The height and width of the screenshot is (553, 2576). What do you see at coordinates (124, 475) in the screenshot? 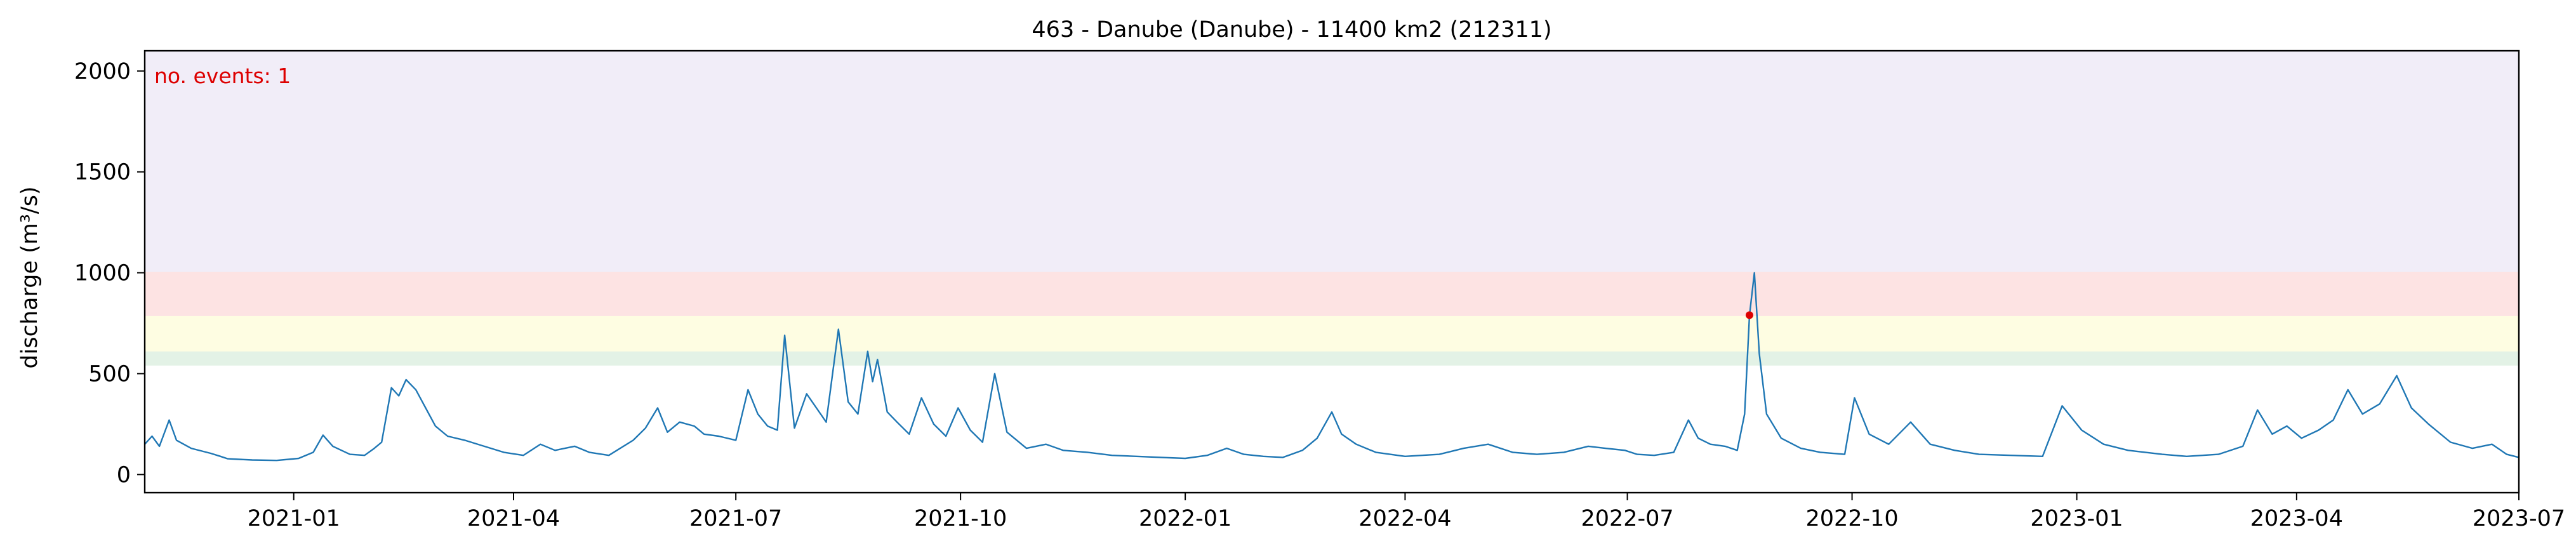
I see `y-tick-label: 0` at bounding box center [124, 475].